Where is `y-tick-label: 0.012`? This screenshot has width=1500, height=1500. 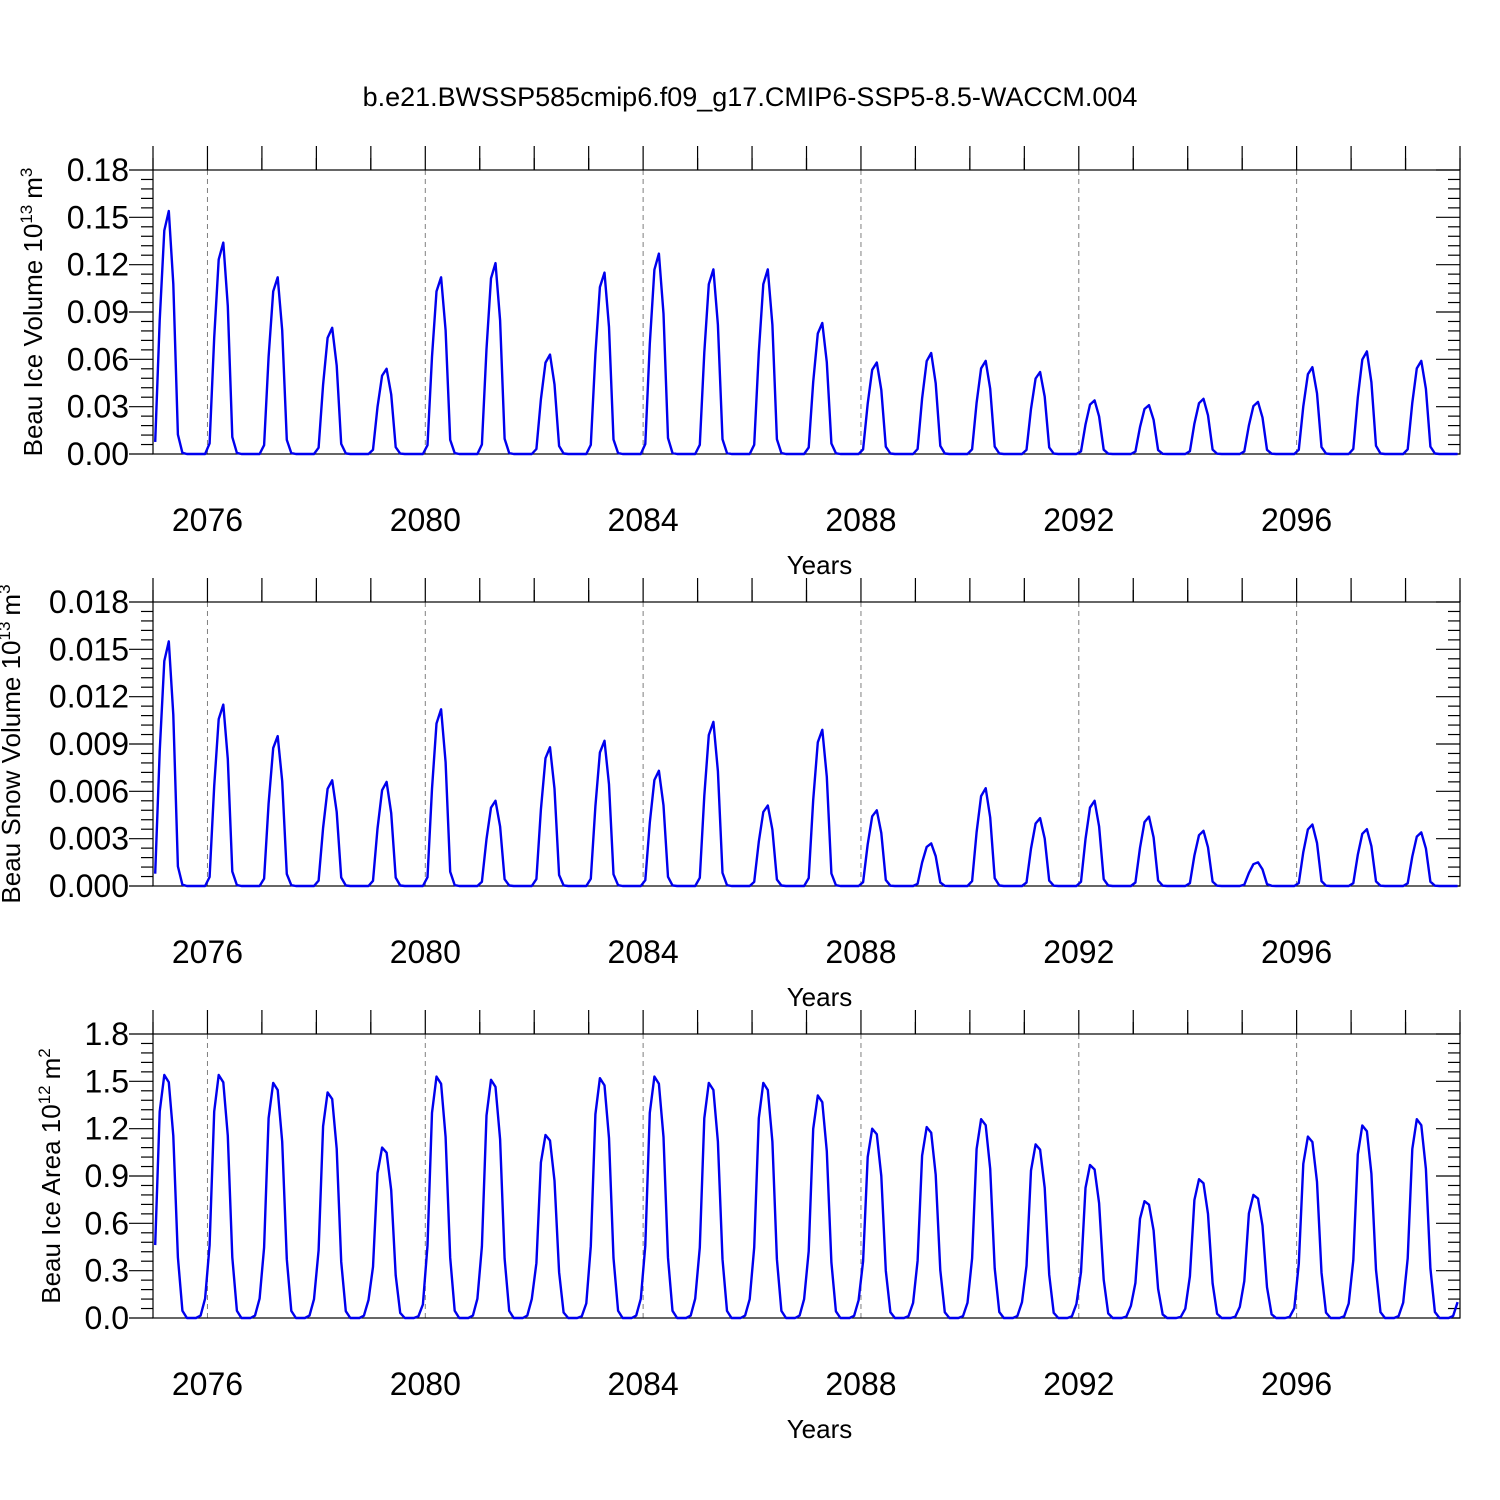 y-tick-label: 0.012 is located at coordinates (89, 697).